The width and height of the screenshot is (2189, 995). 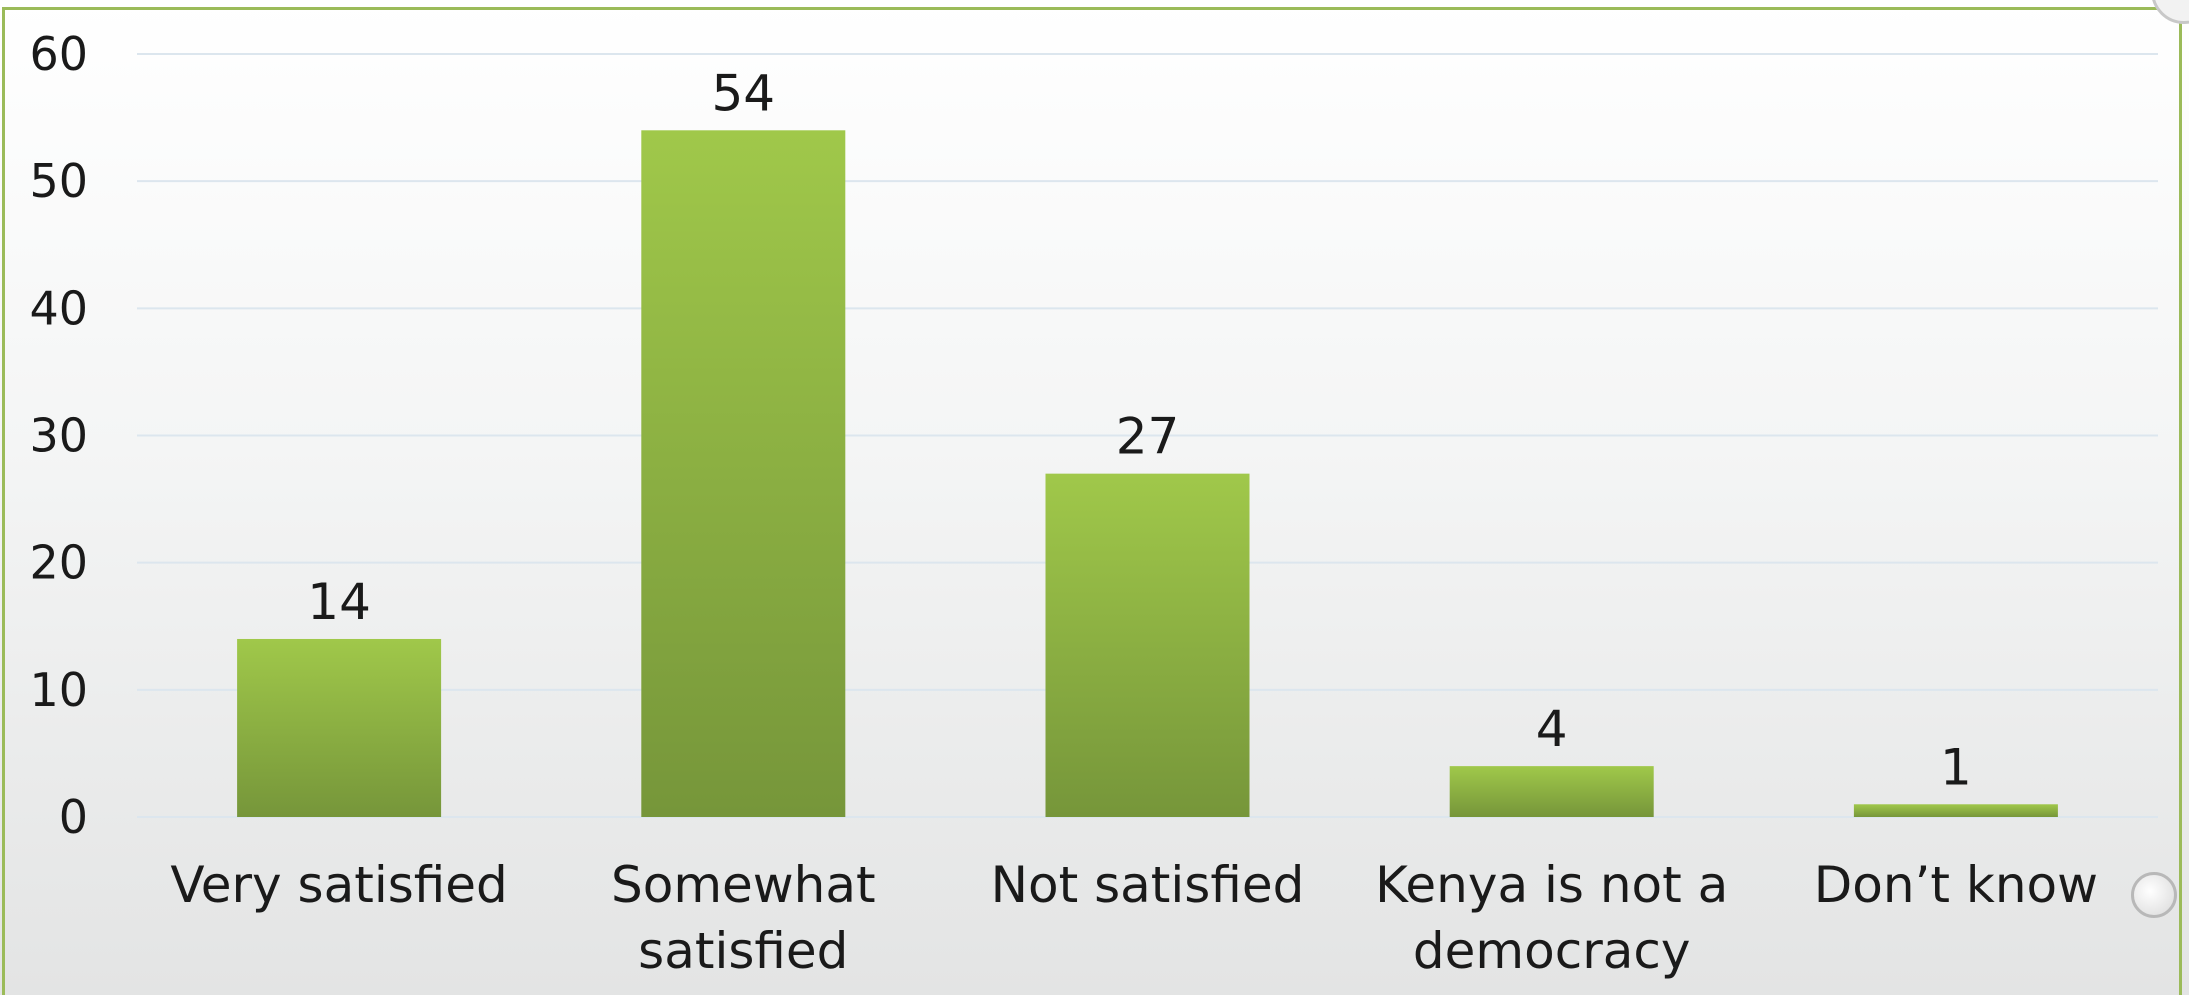 What do you see at coordinates (58, 54) in the screenshot?
I see `y-tick-label: 60` at bounding box center [58, 54].